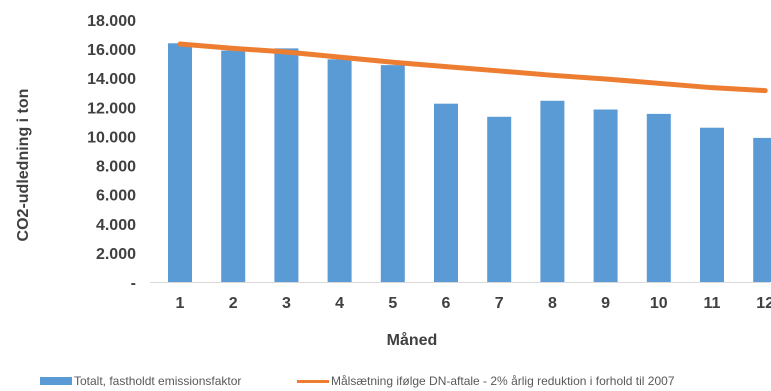 Image resolution: width=771 pixels, height=391 pixels. Describe the element at coordinates (446, 303) in the screenshot. I see `x-tick-label: 6` at that location.